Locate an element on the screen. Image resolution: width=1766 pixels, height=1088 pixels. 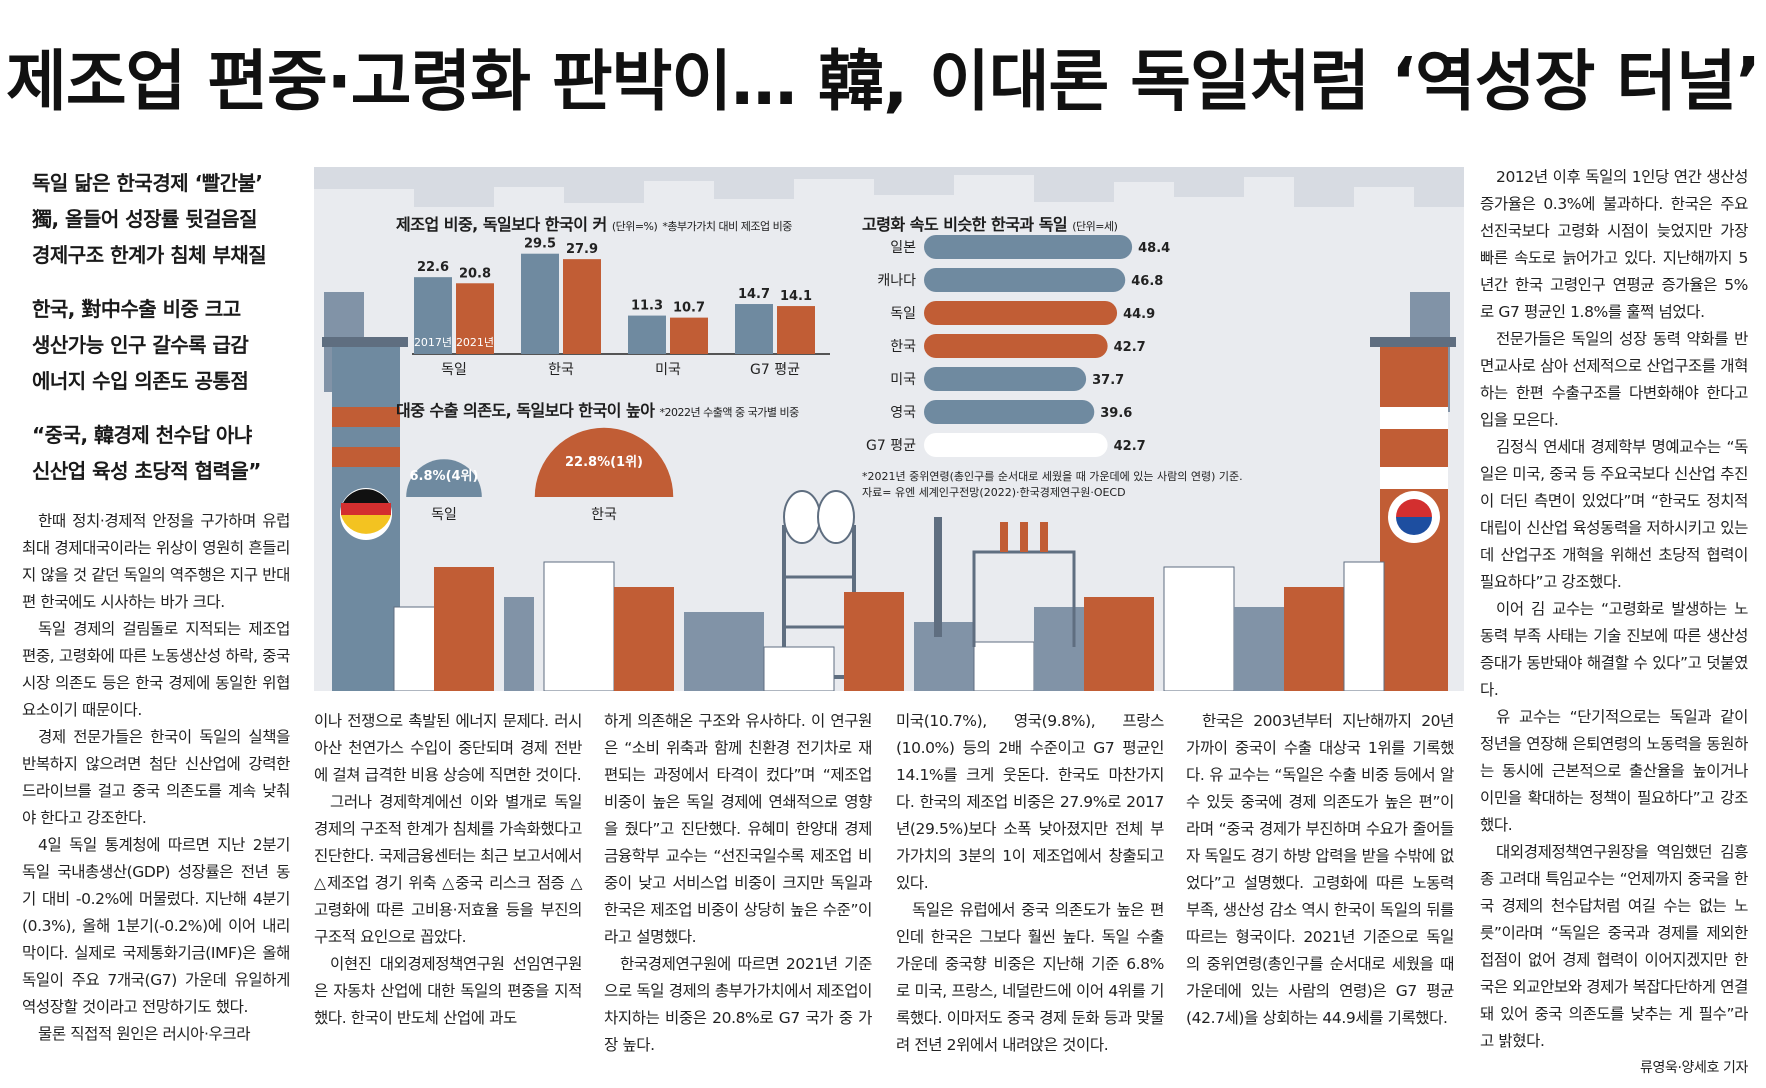
hbar-캐나다 is located at coordinates (1025, 280).